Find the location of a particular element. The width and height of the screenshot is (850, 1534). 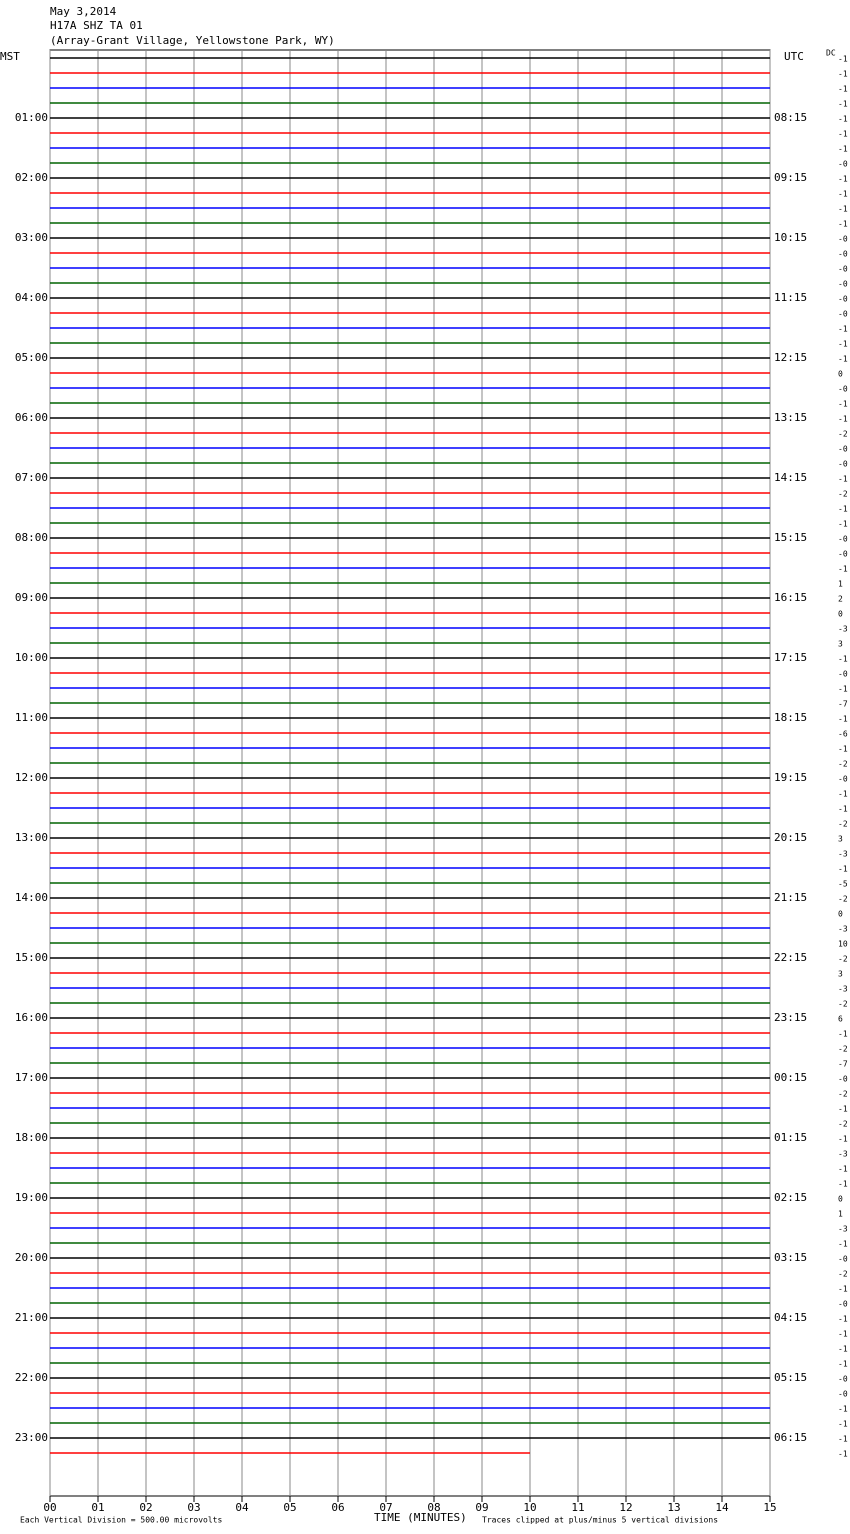

utc-hour: 03:15 is located at coordinates (790, 1257).